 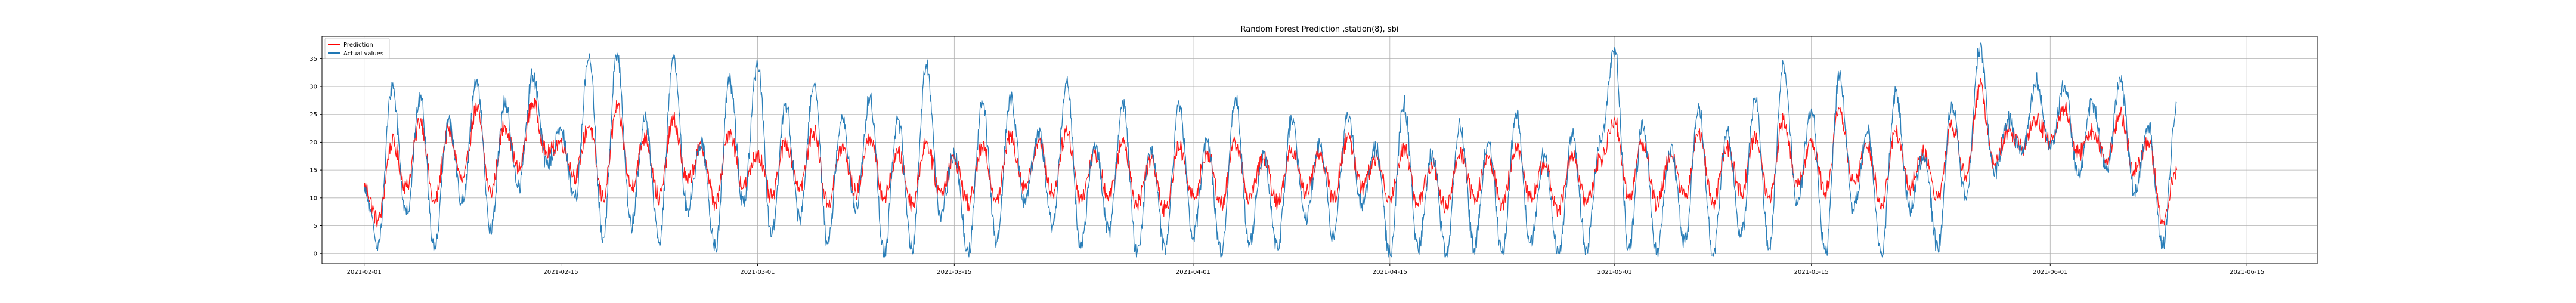 I want to click on x-tick-label: 2021-05-15, so click(x=1812, y=273).